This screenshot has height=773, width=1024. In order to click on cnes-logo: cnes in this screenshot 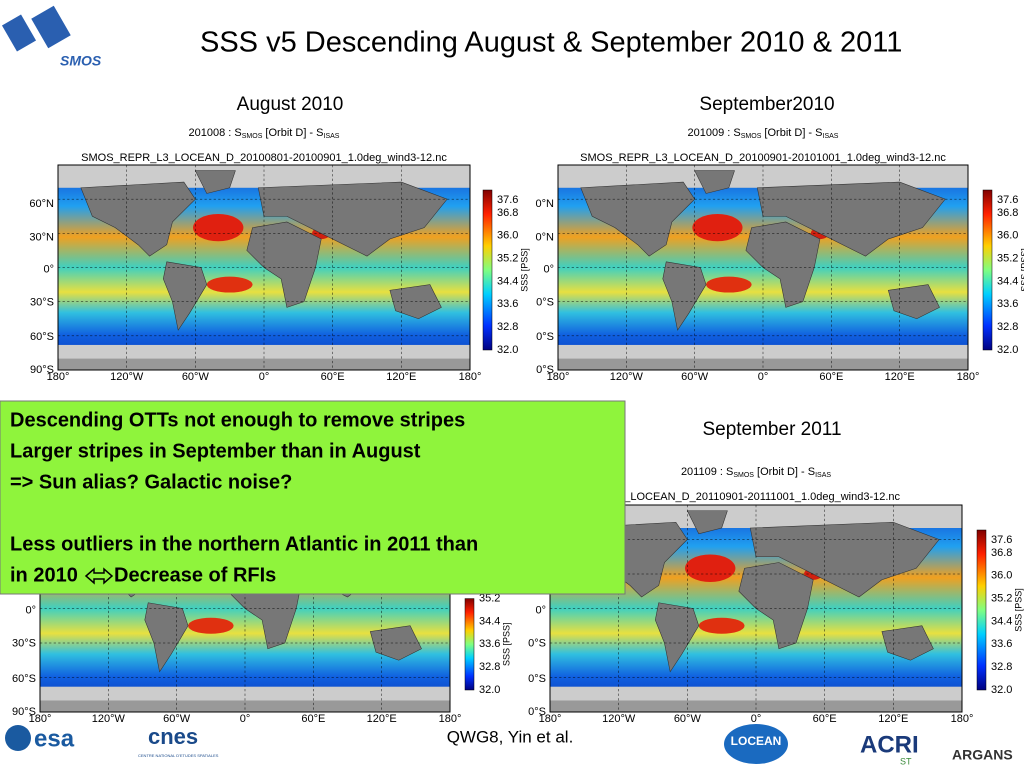, I will do `click(173, 736)`.